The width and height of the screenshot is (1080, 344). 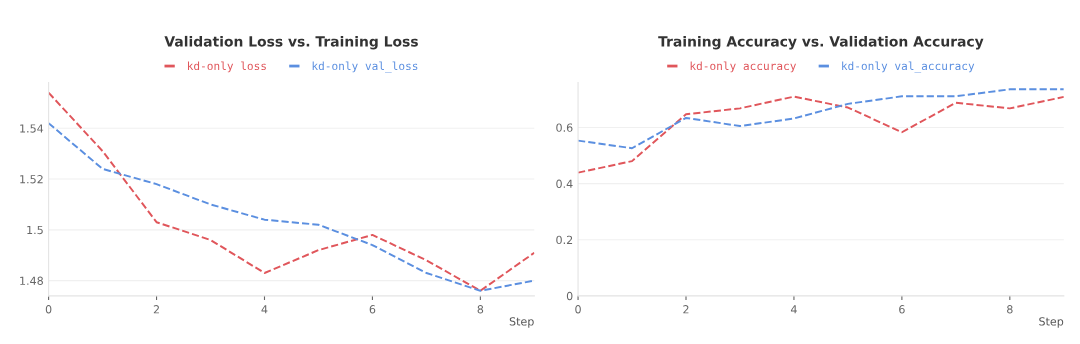 What do you see at coordinates (365, 67) in the screenshot?
I see `legend-label: kd-only val_loss` at bounding box center [365, 67].